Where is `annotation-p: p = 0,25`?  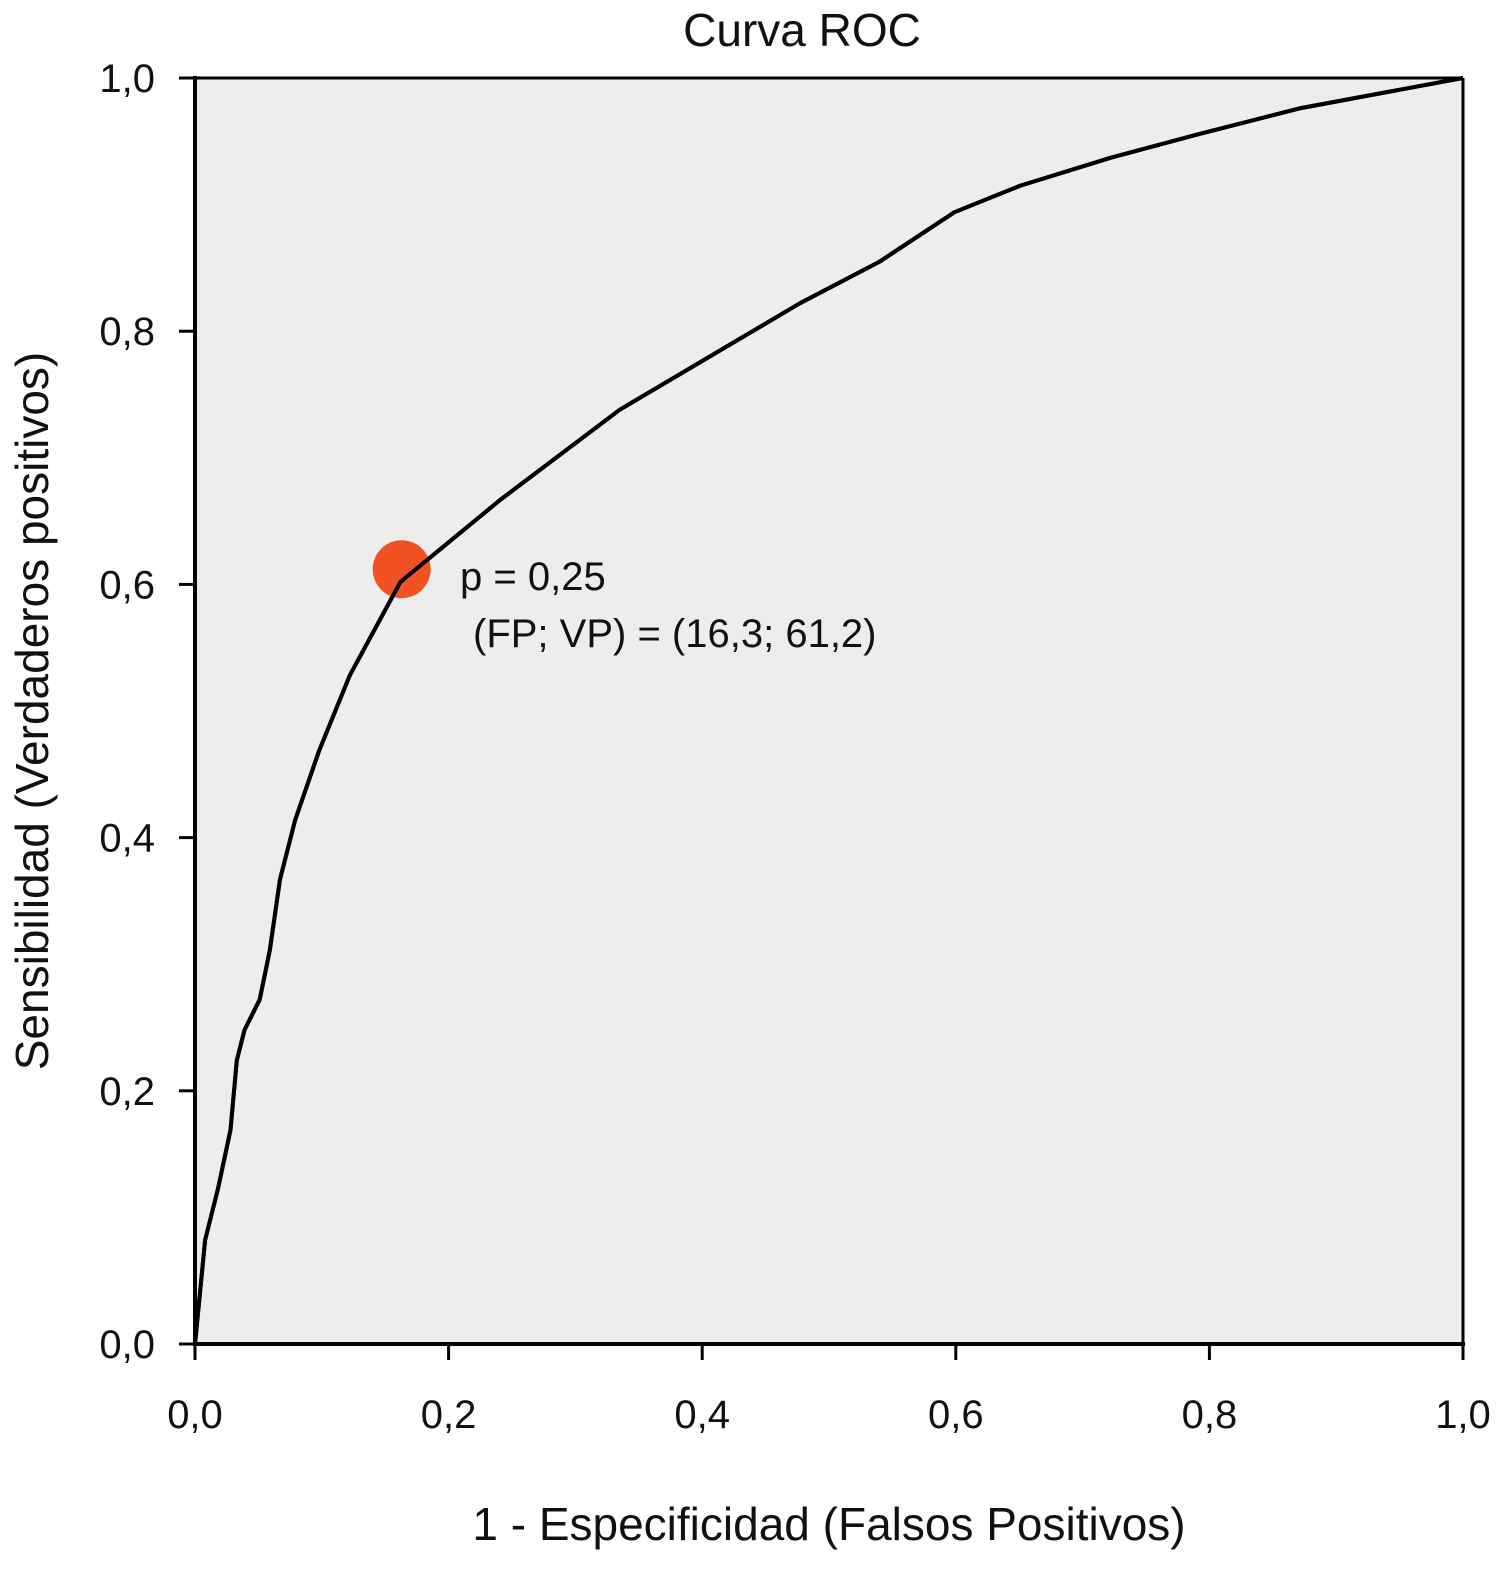
annotation-p: p = 0,25 is located at coordinates (533, 577).